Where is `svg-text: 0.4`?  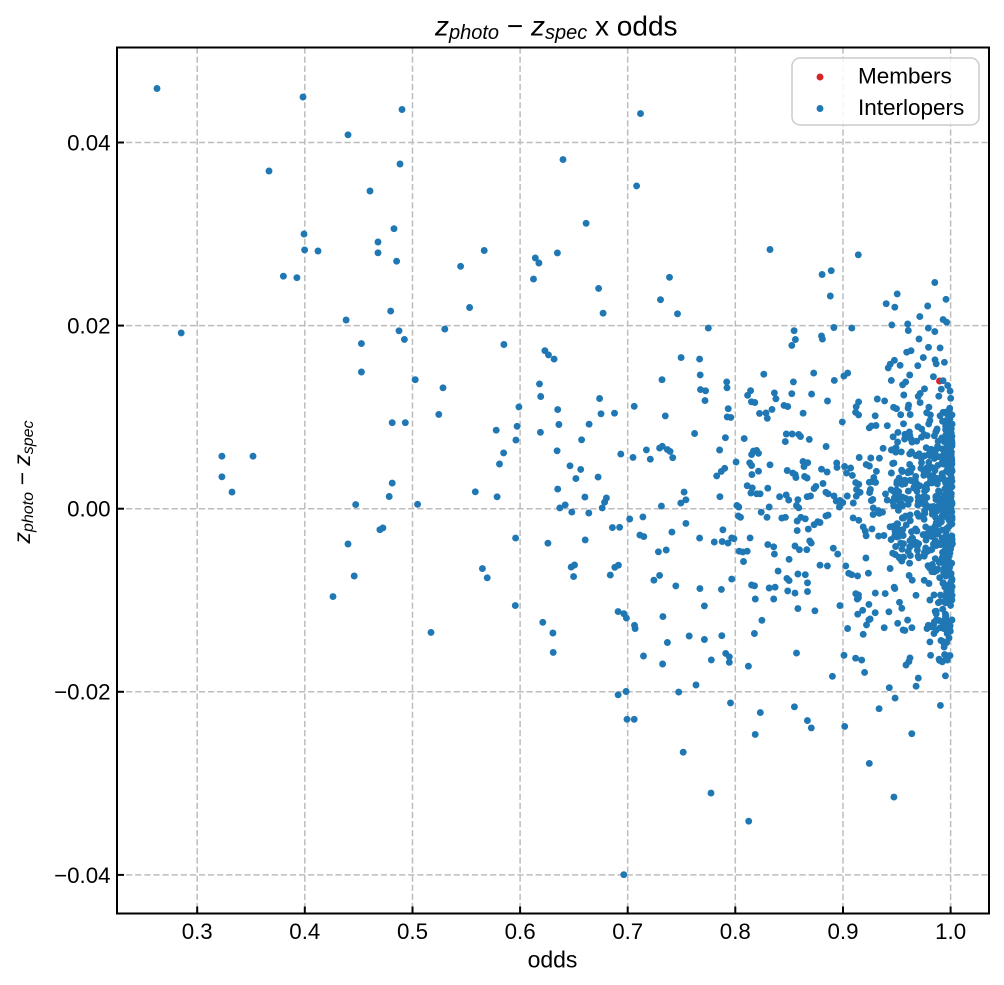
svg-text: 0.4 is located at coordinates (304, 931).